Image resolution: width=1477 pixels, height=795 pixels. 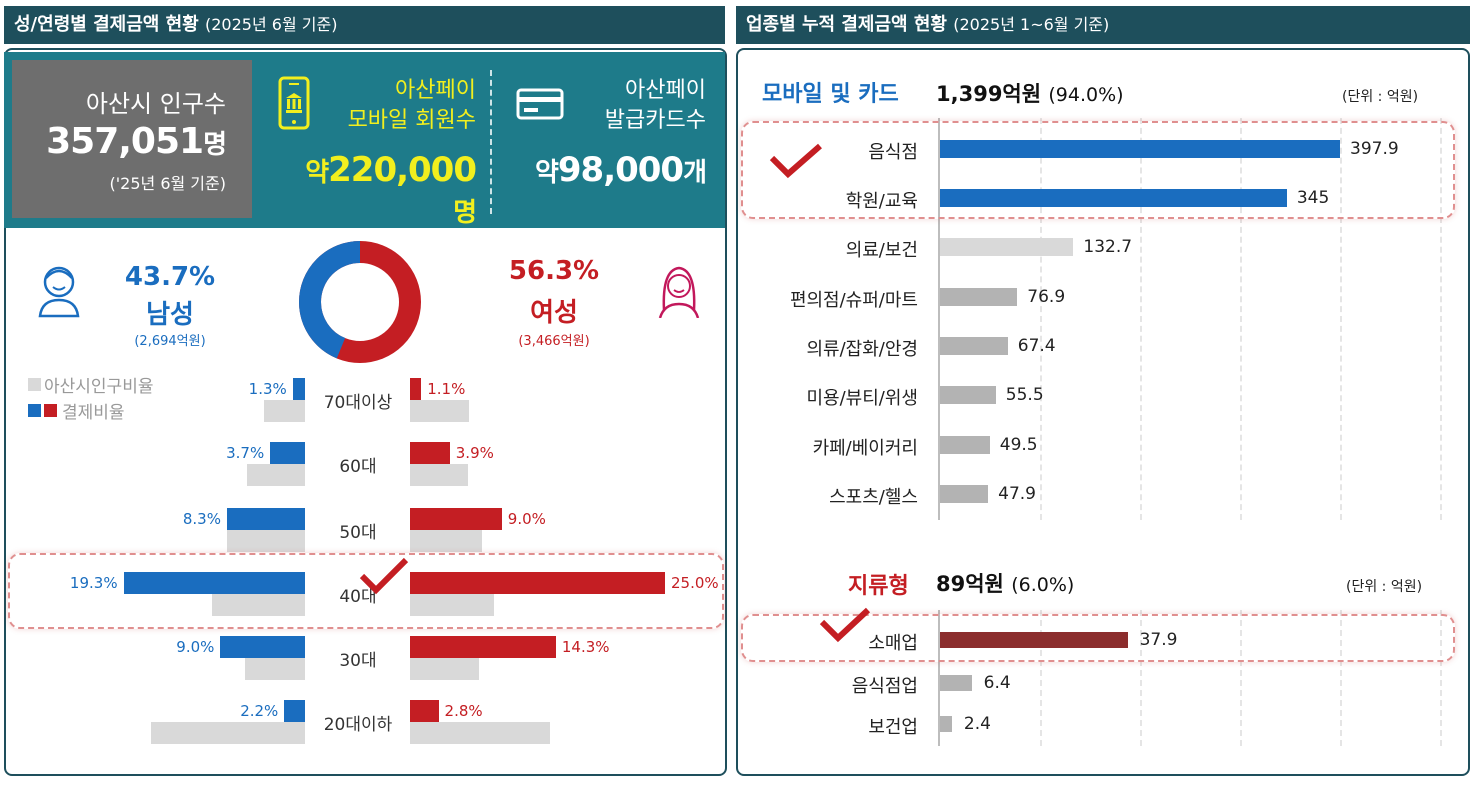 I want to click on left-header-sub: (2025년 6월 기준), so click(x=271, y=24).